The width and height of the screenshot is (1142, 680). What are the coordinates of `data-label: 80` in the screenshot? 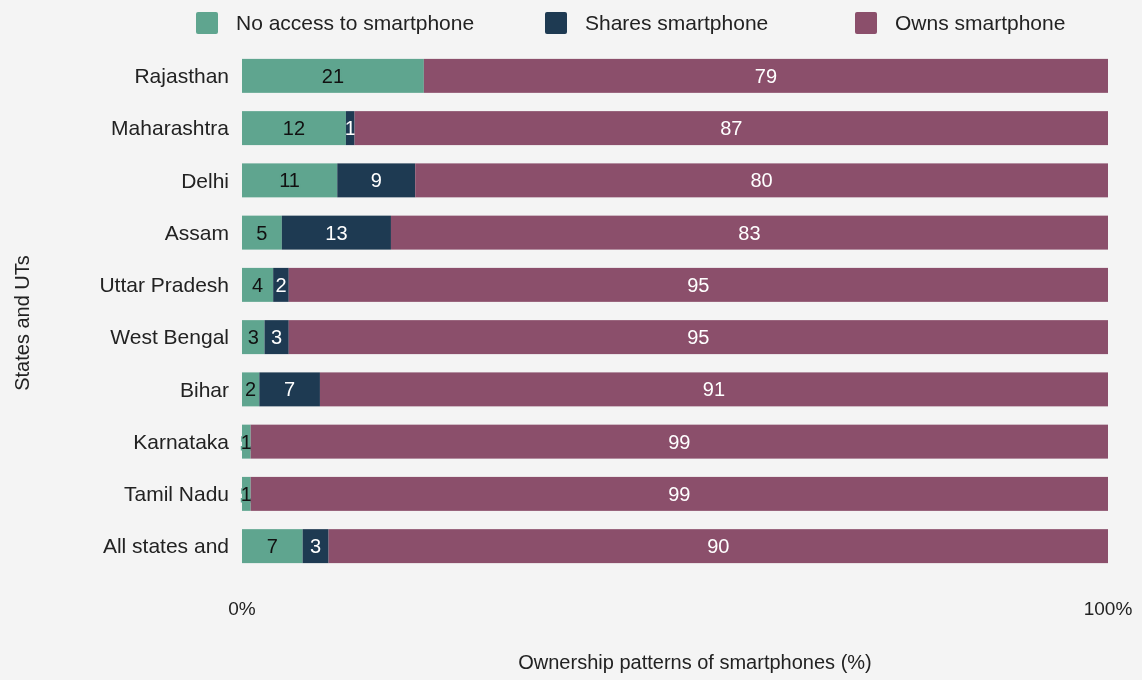 It's located at (761, 180).